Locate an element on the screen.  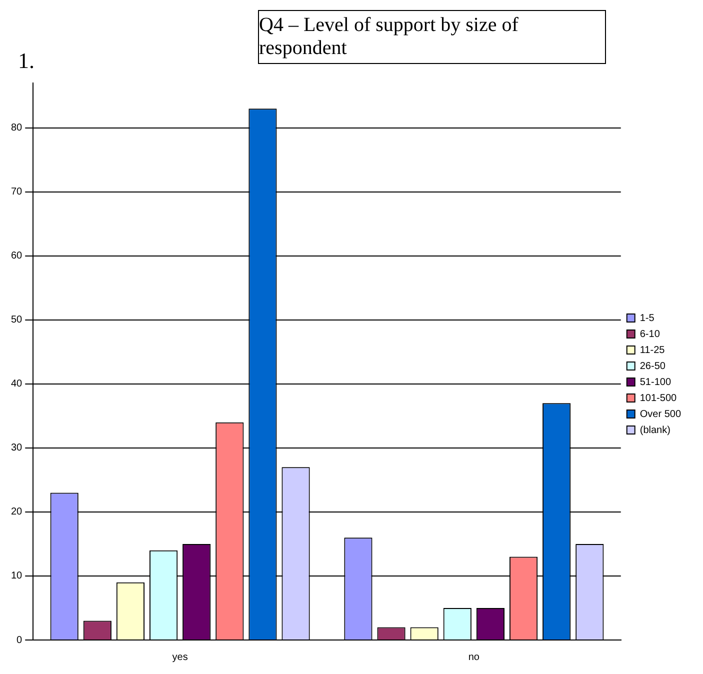
legend-label: (blank) is located at coordinates (655, 430).